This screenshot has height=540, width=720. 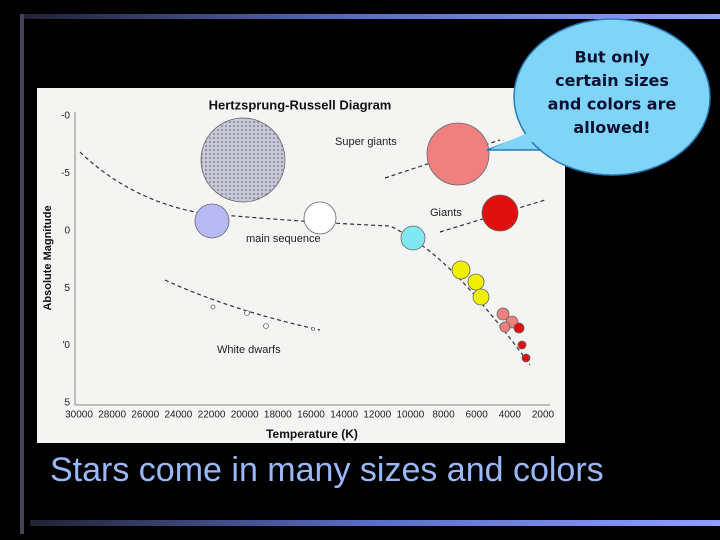 I want to click on x-tick-label: 6000, so click(x=477, y=415).